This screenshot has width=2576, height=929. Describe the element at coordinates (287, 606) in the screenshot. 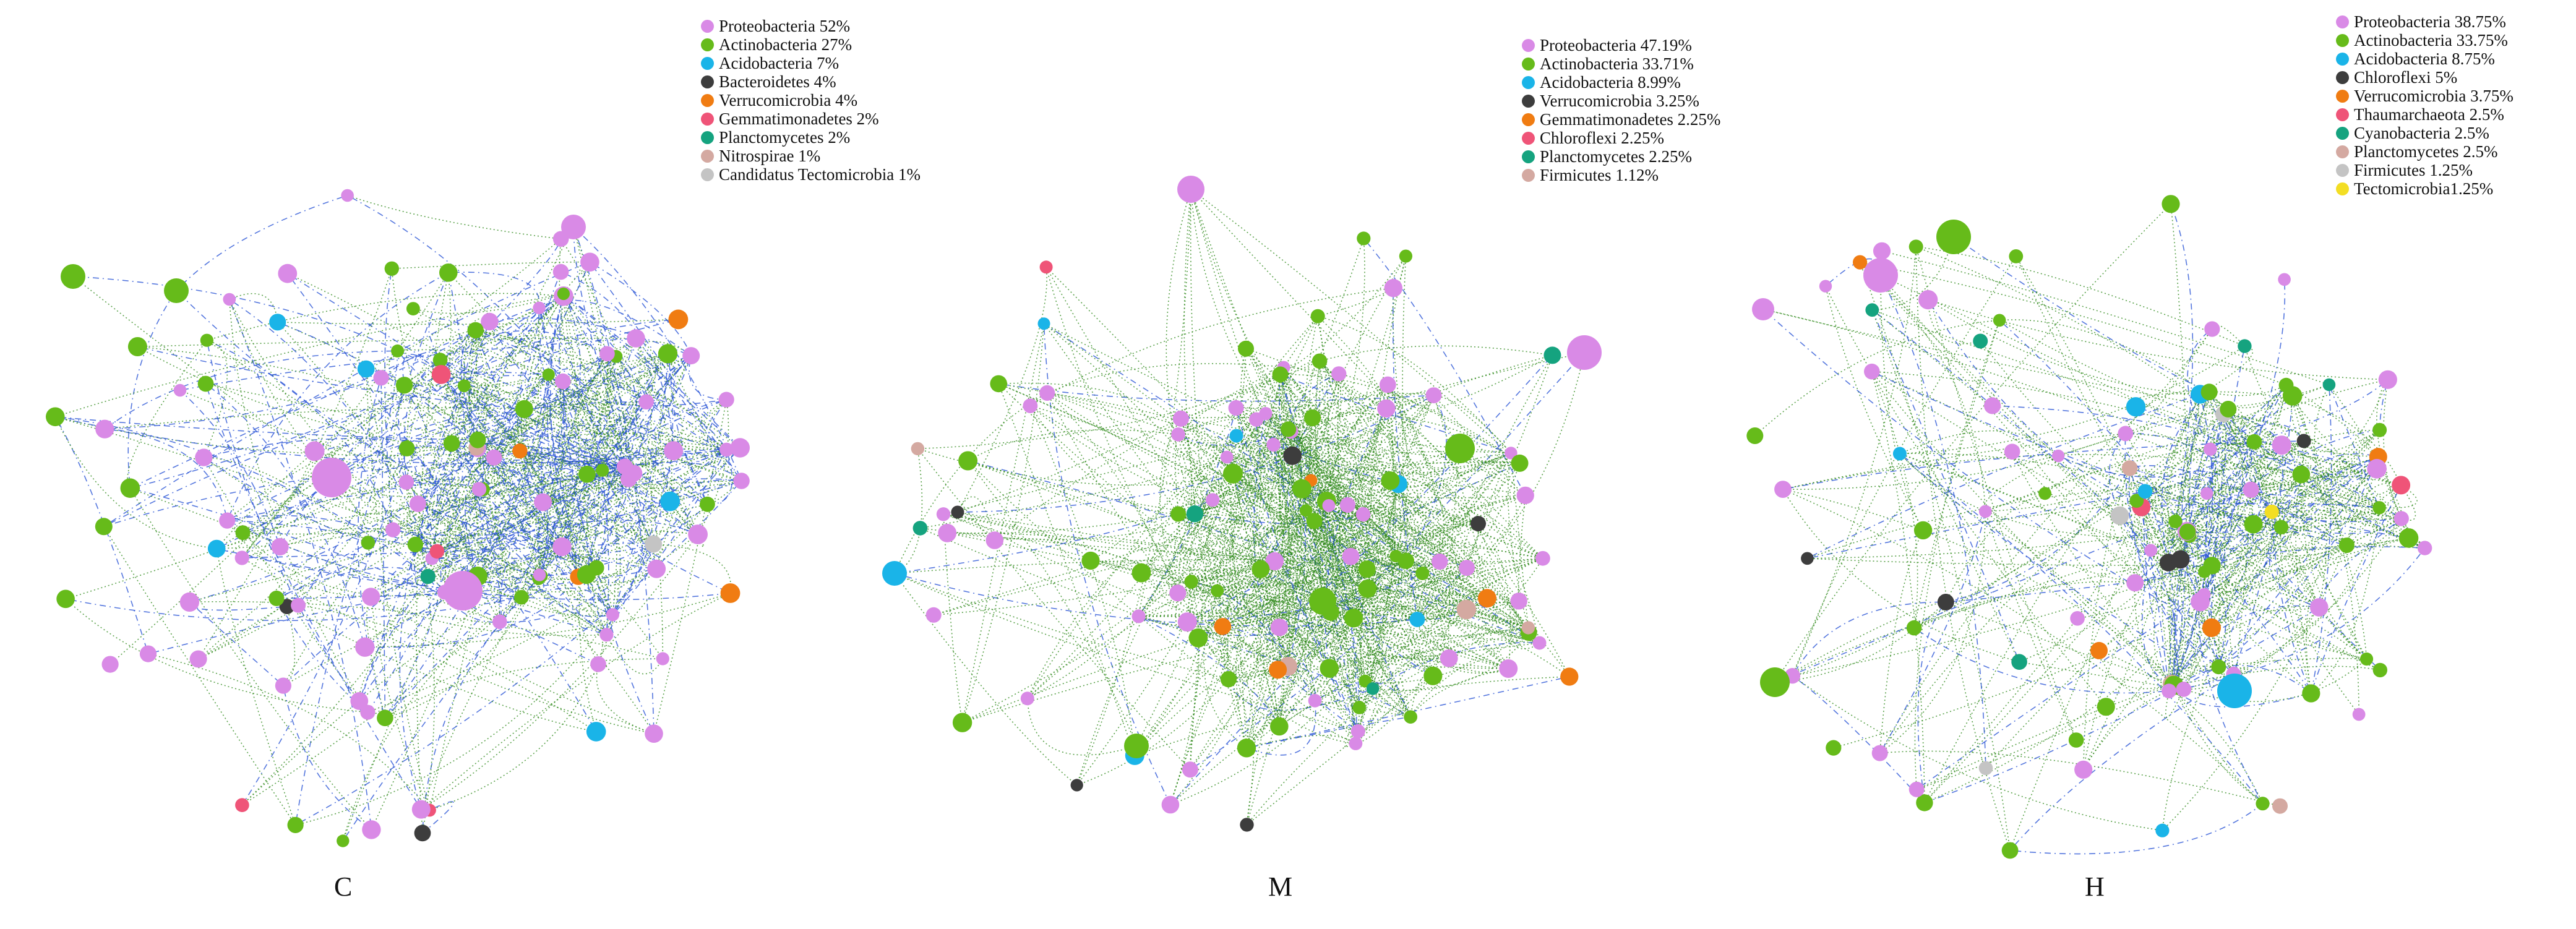

I see `node-dark` at that location.